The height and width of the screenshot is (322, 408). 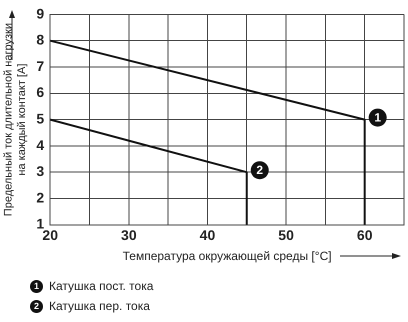 I want to click on y-axis-title: Предельный ток длительной нагрузки на каждый контакт [A], so click(x=15, y=119).